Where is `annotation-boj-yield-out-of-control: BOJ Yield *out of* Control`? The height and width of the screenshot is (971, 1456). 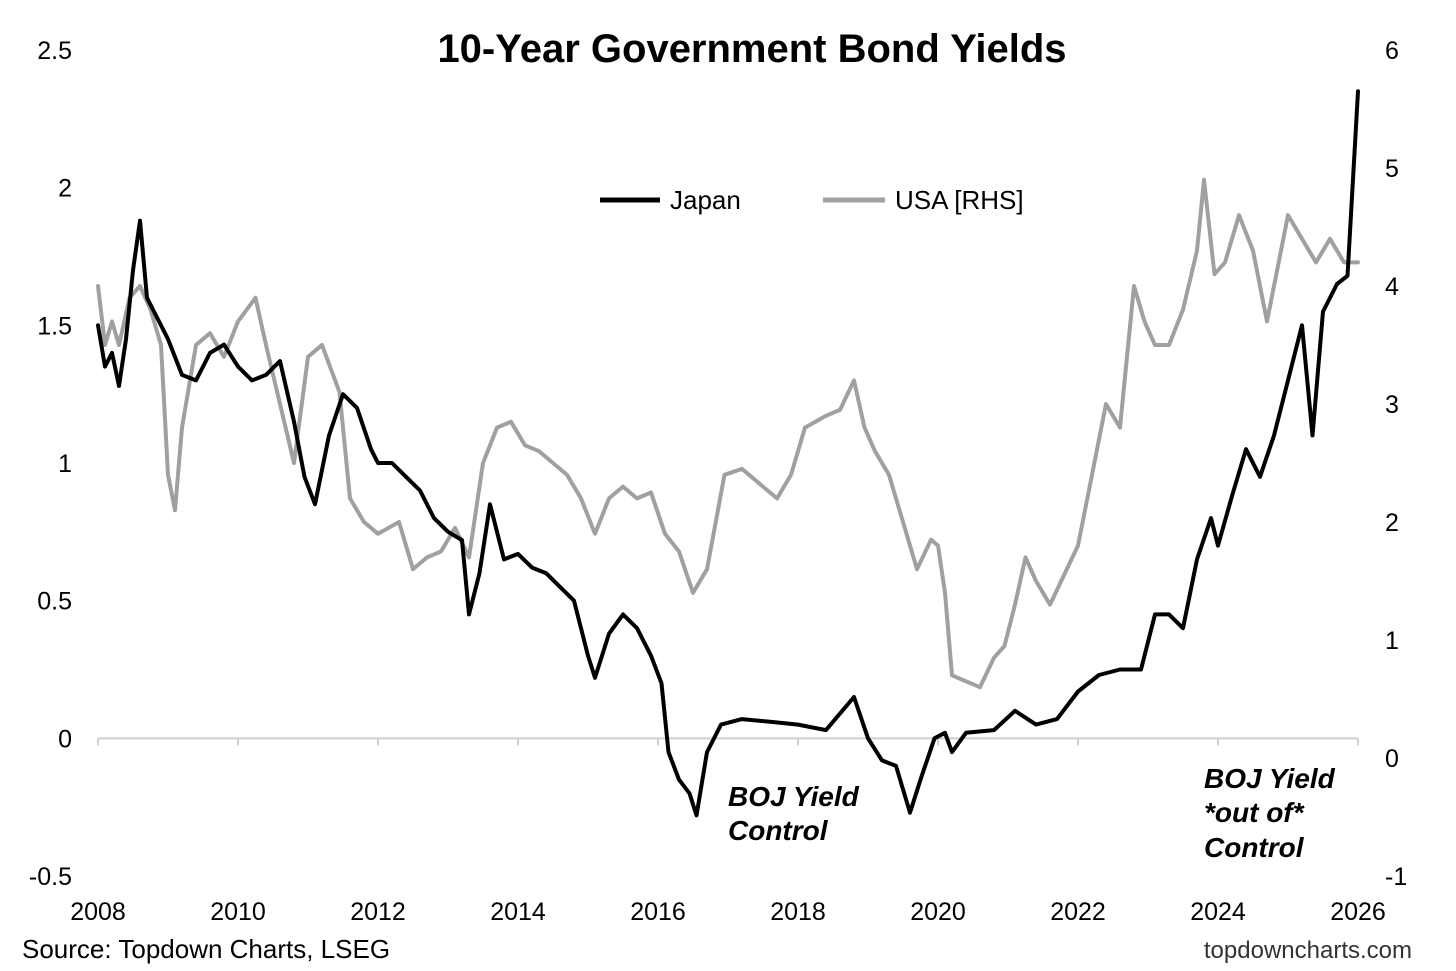
annotation-boj-yield-out-of-control: BOJ Yield *out of* Control is located at coordinates (1270, 813).